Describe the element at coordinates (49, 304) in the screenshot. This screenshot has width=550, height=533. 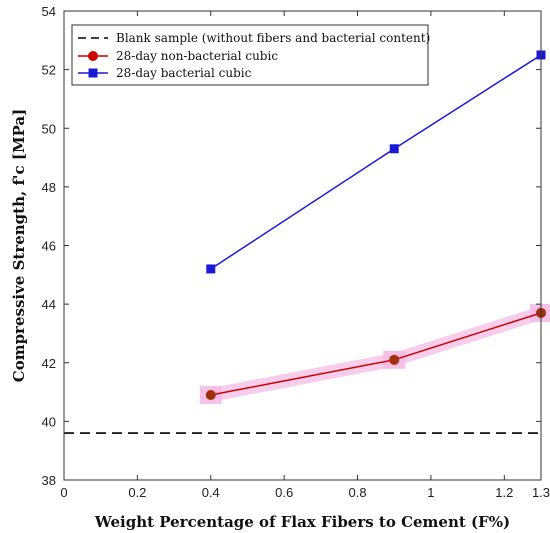
I see `y-tick-label: 44` at that location.